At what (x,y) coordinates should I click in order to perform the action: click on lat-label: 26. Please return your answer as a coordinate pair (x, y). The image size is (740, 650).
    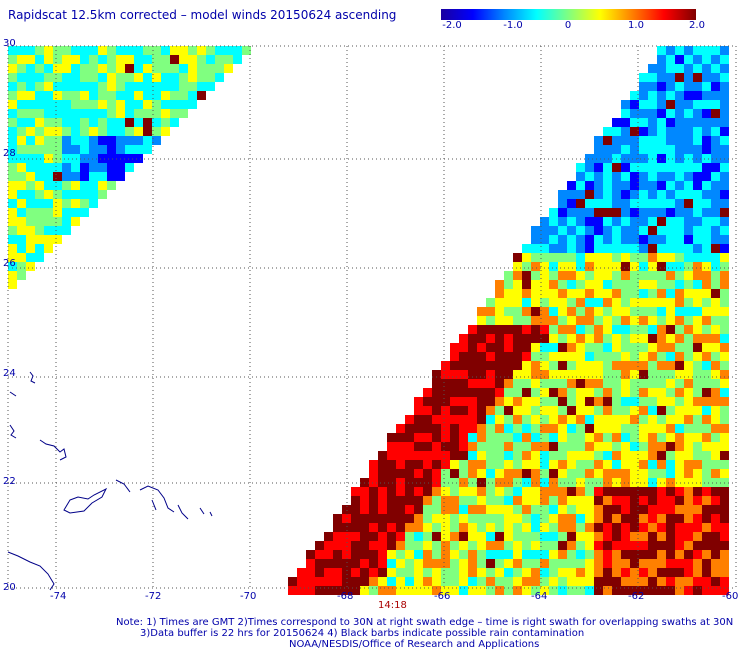
    Looking at the image, I should click on (9, 263).